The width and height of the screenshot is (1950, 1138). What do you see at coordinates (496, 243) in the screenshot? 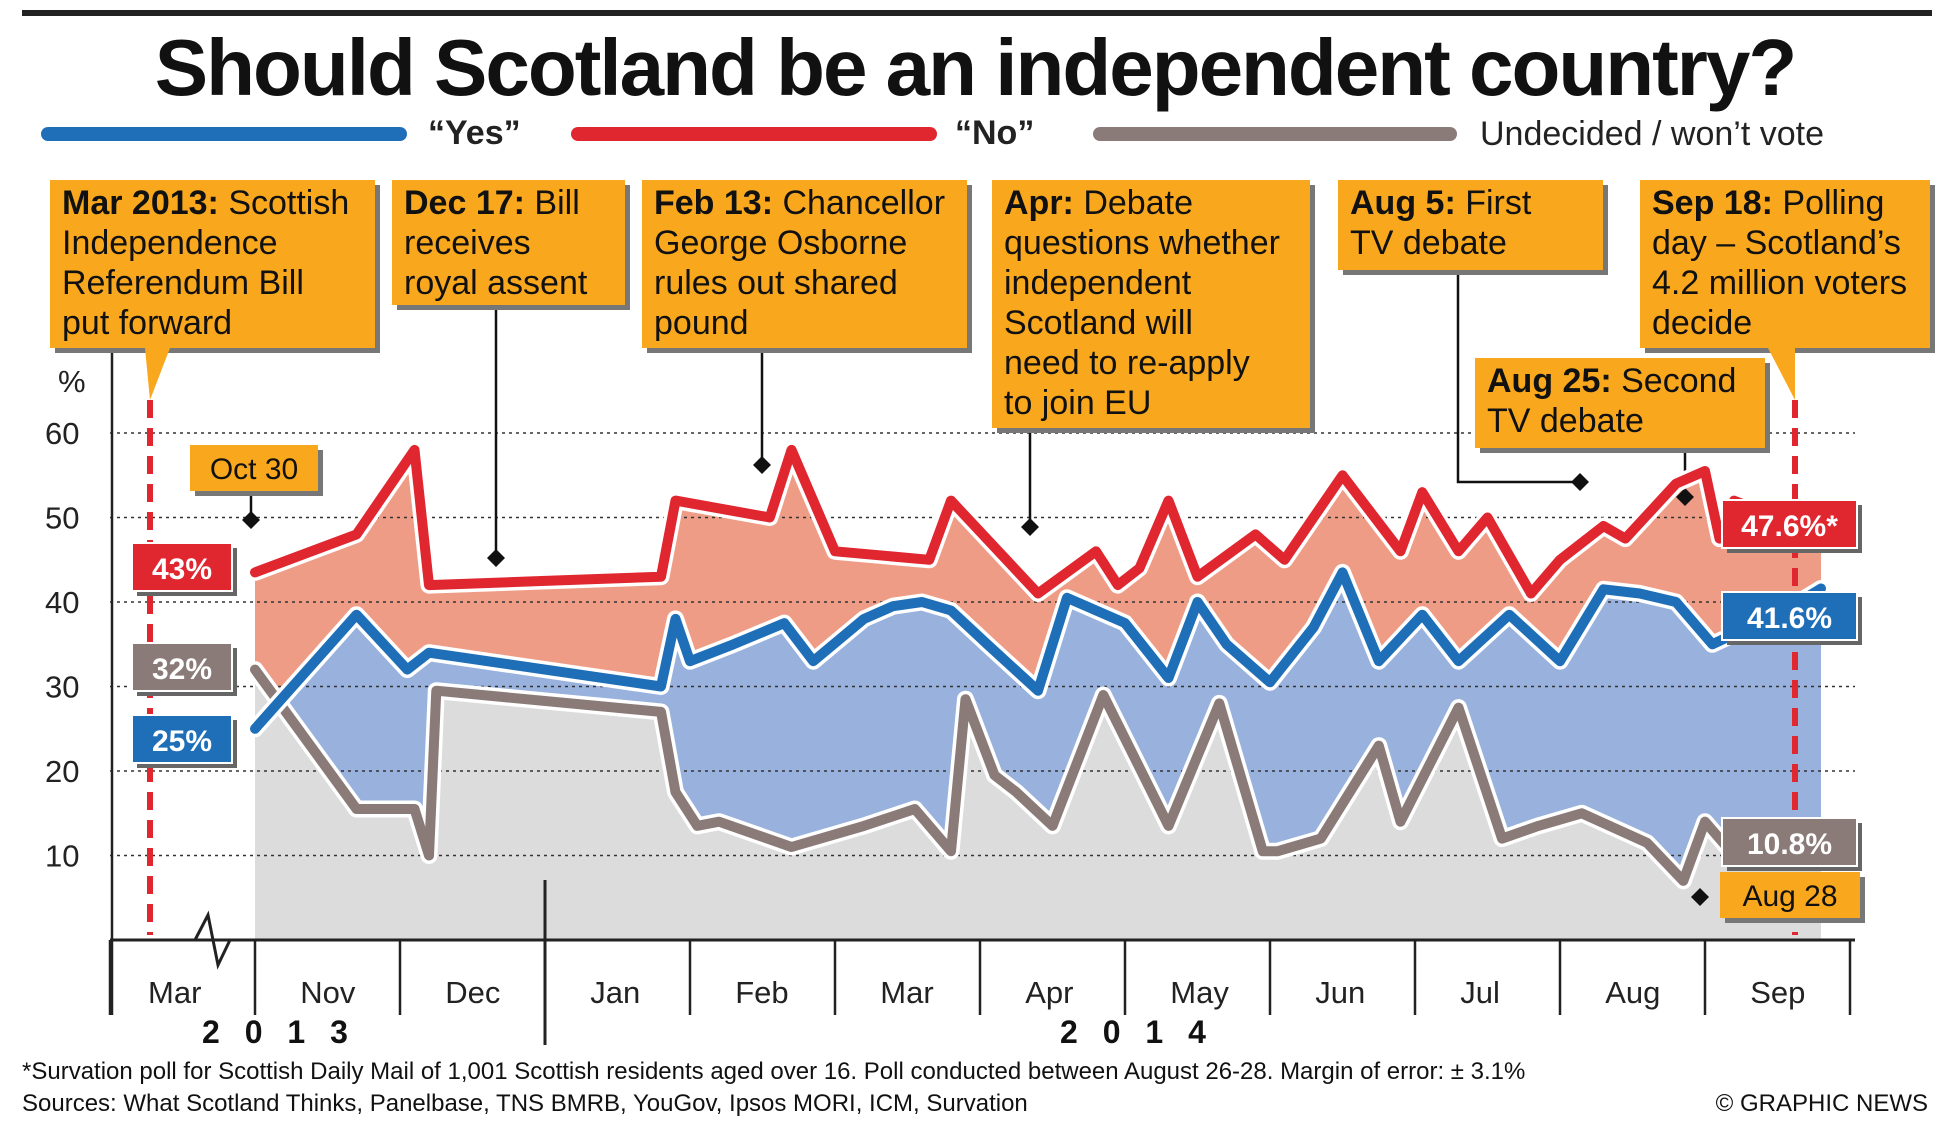
I see `annotation-text: Dec 17: Bill receives royal assent` at bounding box center [496, 243].